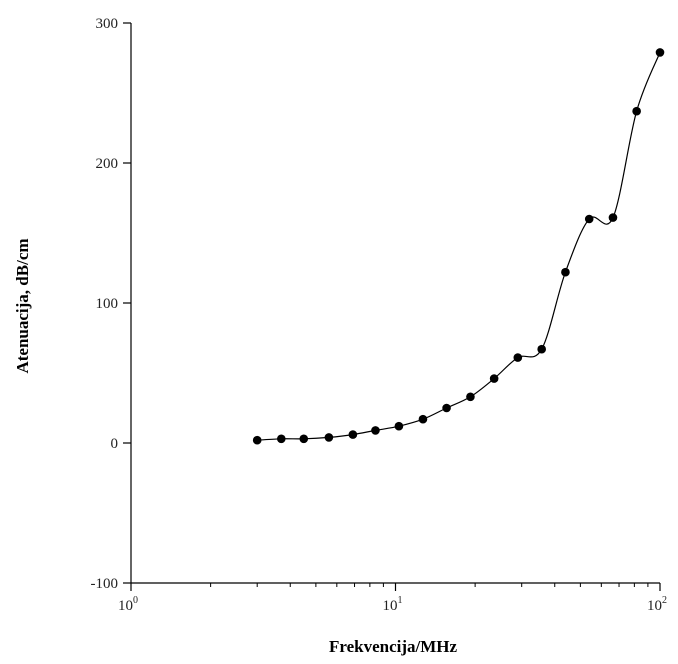 The image size is (678, 664). What do you see at coordinates (657, 604) in the screenshot?
I see `x-tick-label: 10²` at bounding box center [657, 604].